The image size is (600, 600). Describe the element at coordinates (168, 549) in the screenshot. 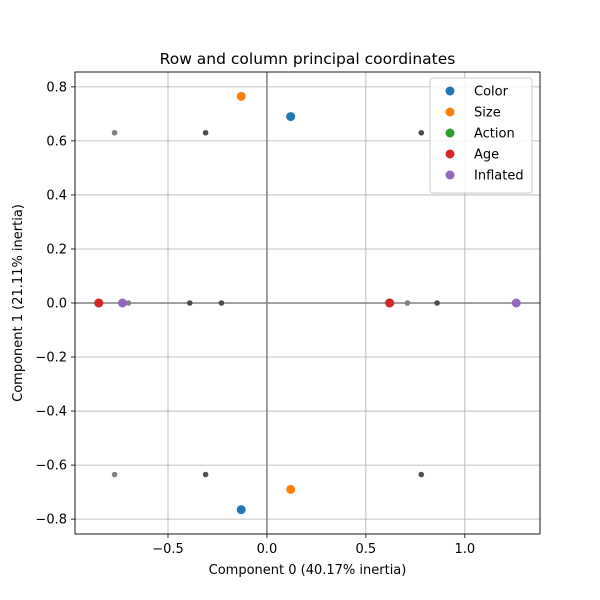

I see `x-tick-label: −0.5` at that location.